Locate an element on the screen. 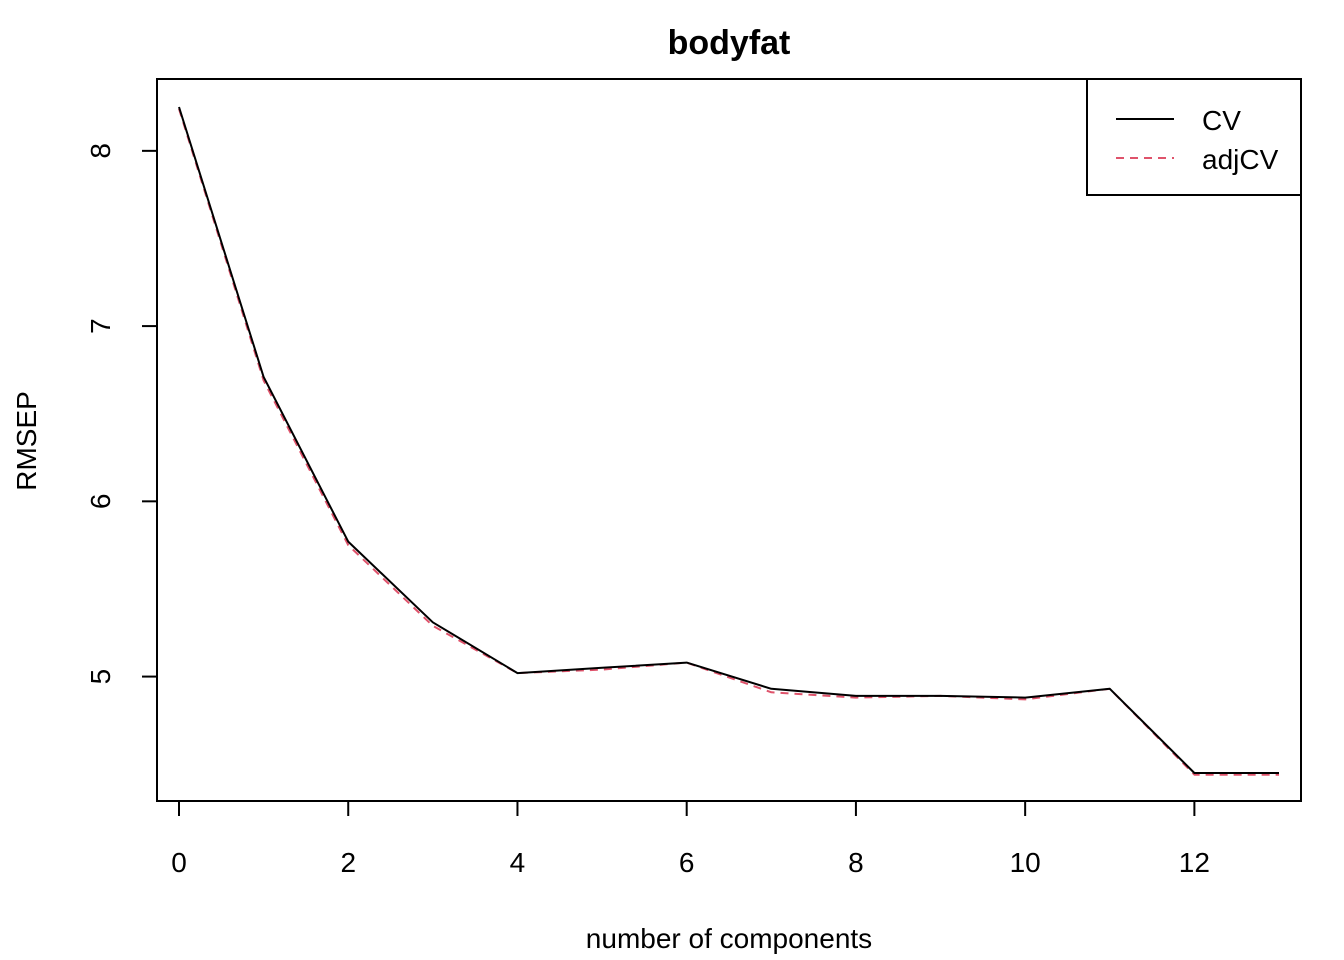 The height and width of the screenshot is (960, 1344). chart-title: bodyfat is located at coordinates (729, 43).